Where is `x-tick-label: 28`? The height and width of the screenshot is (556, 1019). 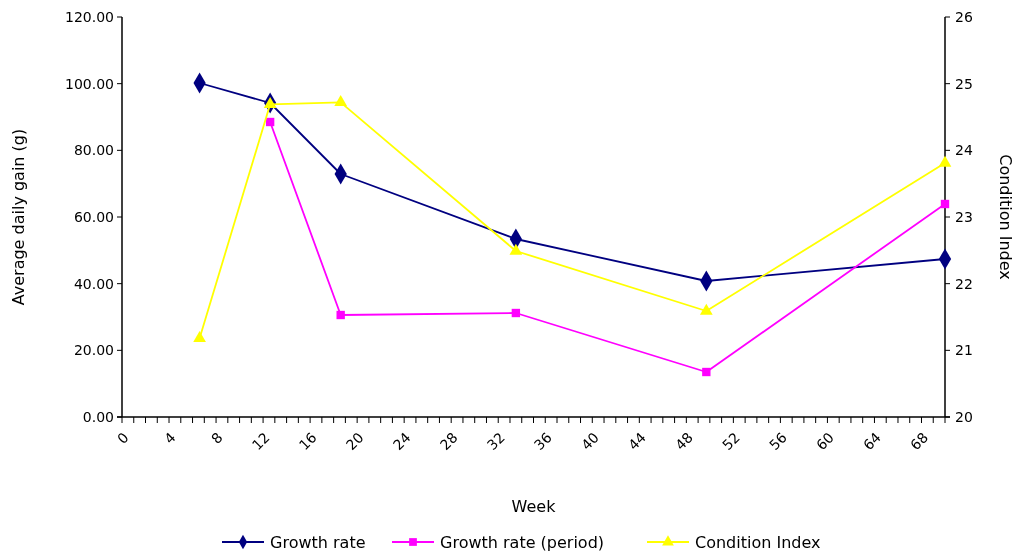 x-tick-label: 28 is located at coordinates (448, 441).